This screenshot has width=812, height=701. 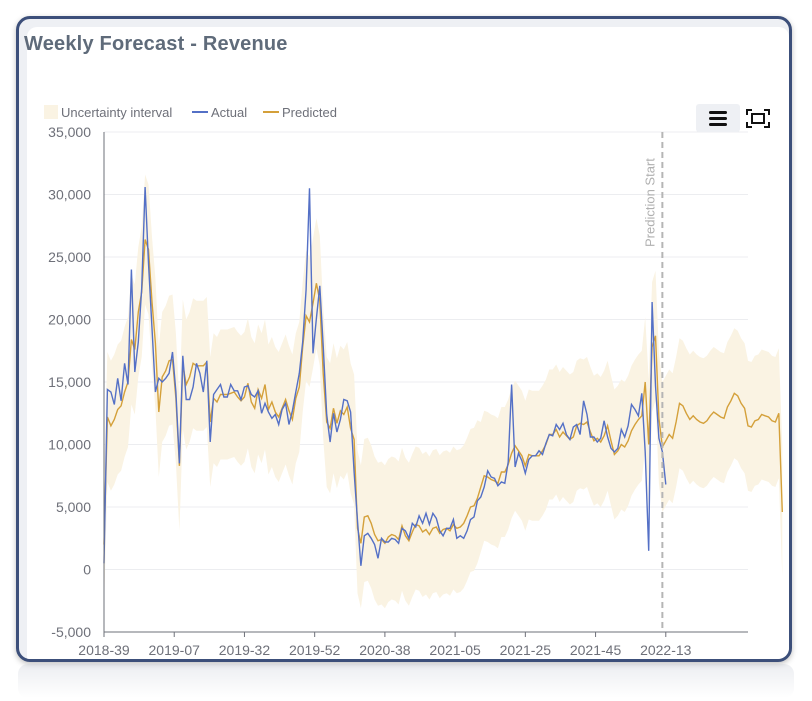 I want to click on x-tick-label: 2018-39, so click(x=104, y=650).